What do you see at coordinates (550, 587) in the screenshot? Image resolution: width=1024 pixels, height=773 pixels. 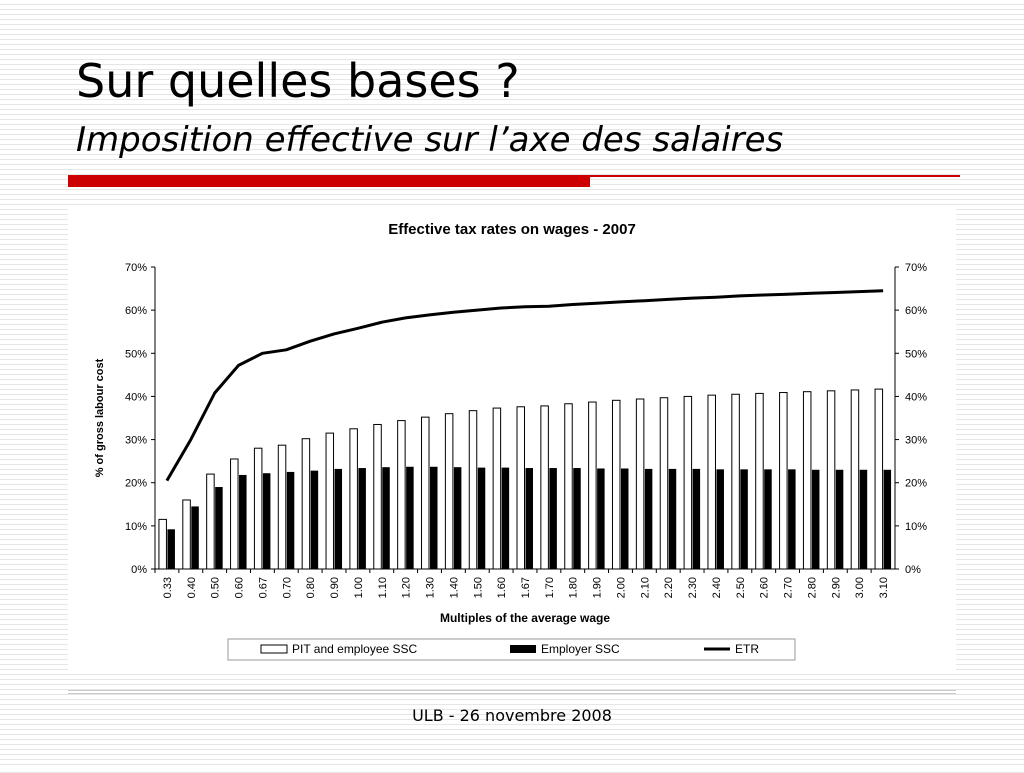 I see `x-tick-label: 1.70` at bounding box center [550, 587].